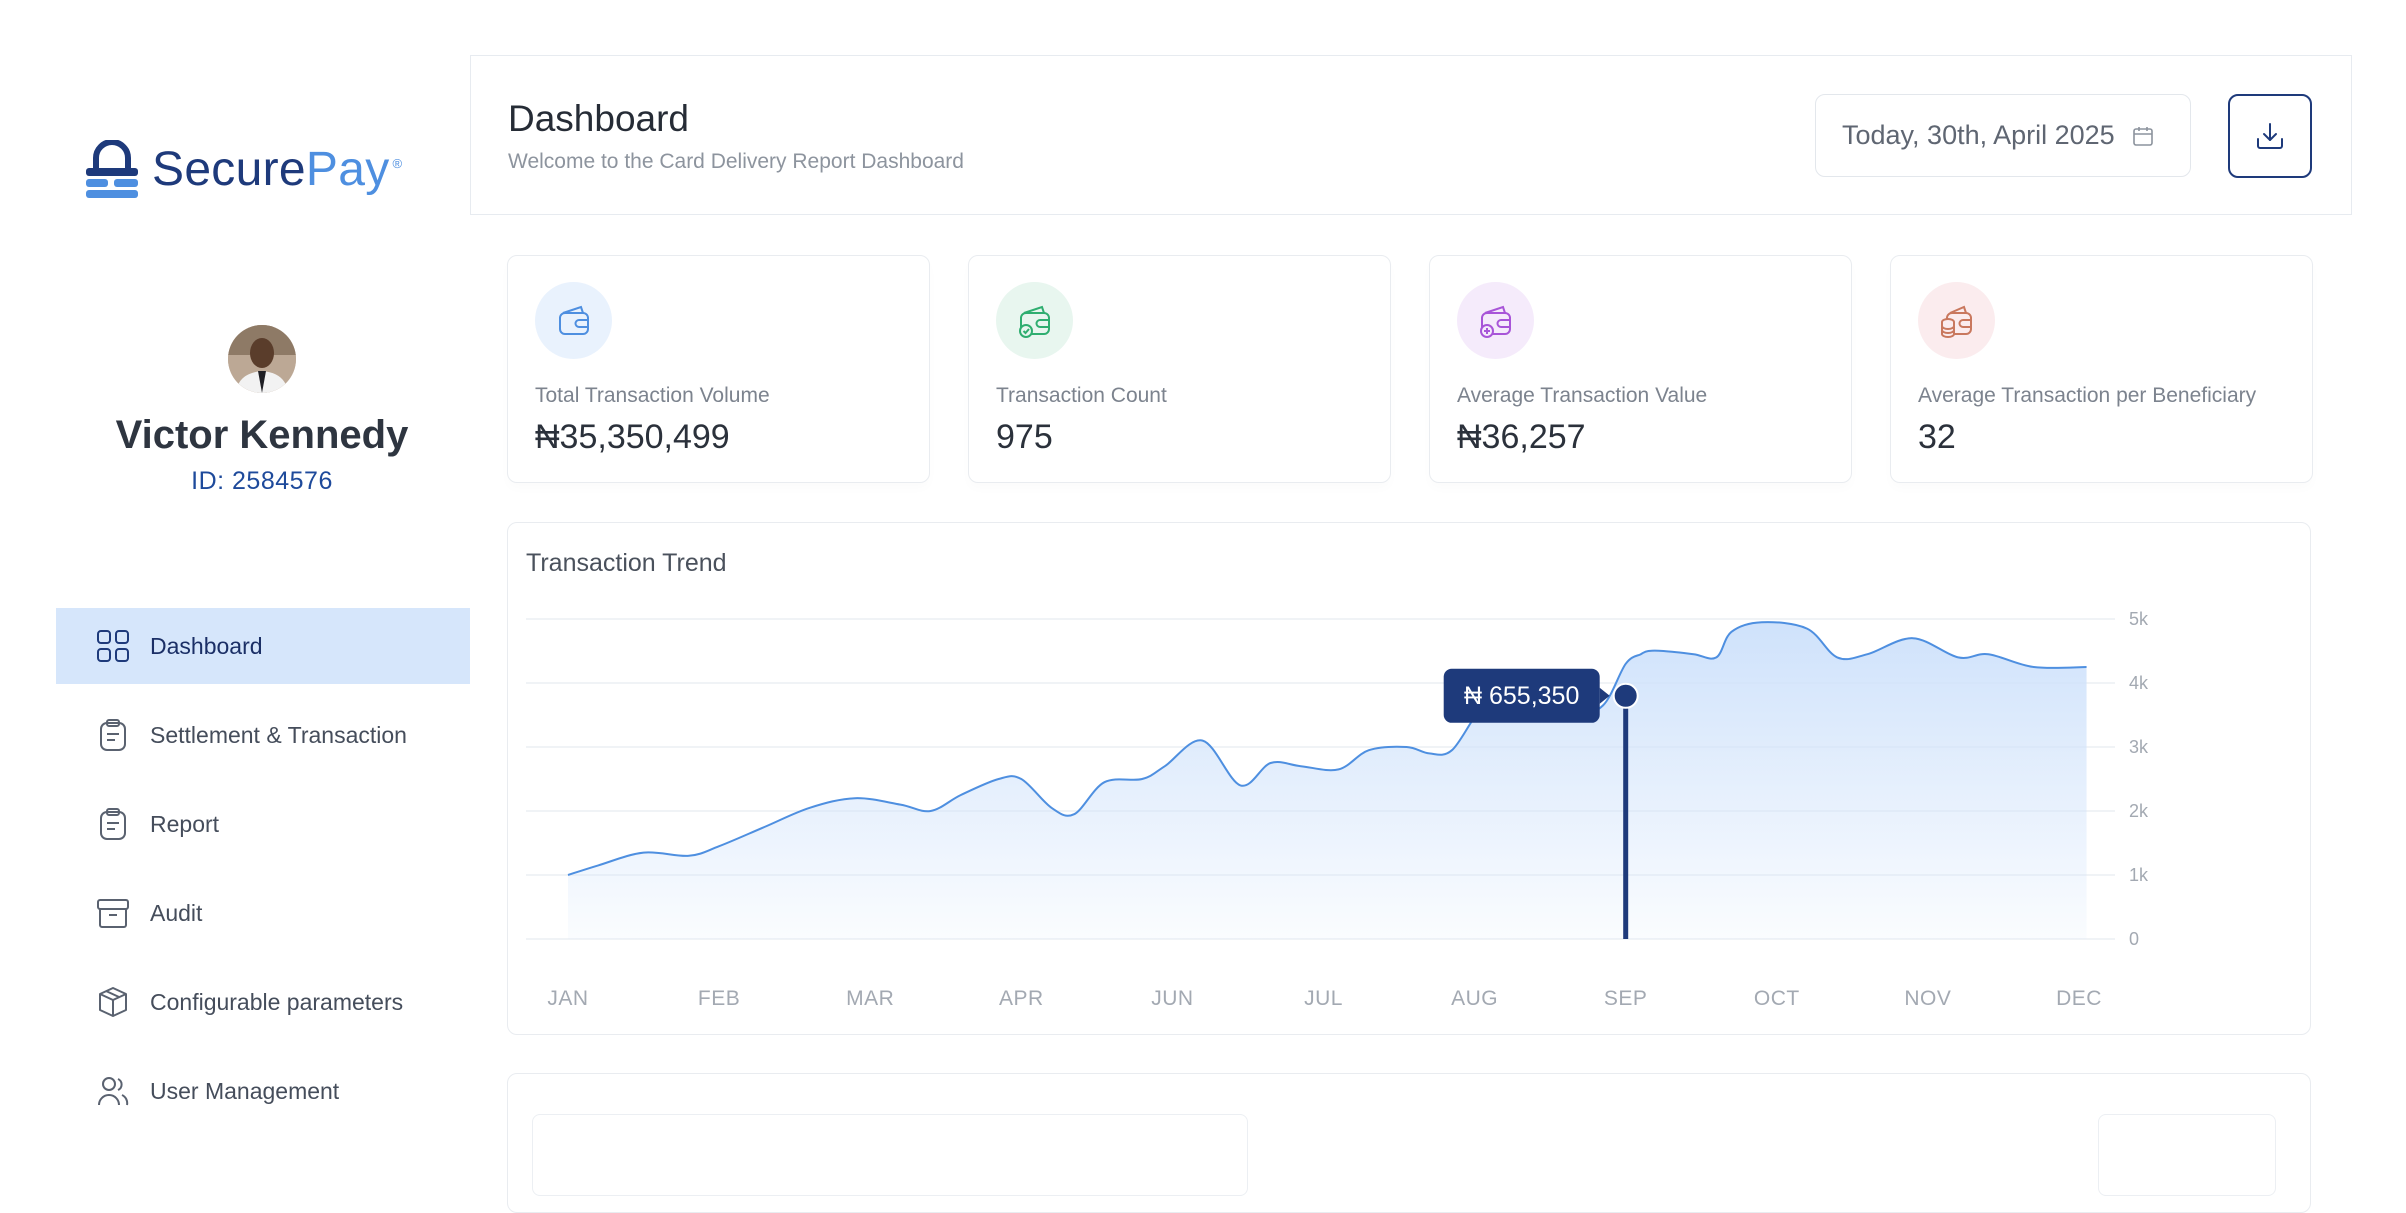 The width and height of the screenshot is (2406, 1213). I want to click on y-tick-label: 5k, so click(2139, 619).